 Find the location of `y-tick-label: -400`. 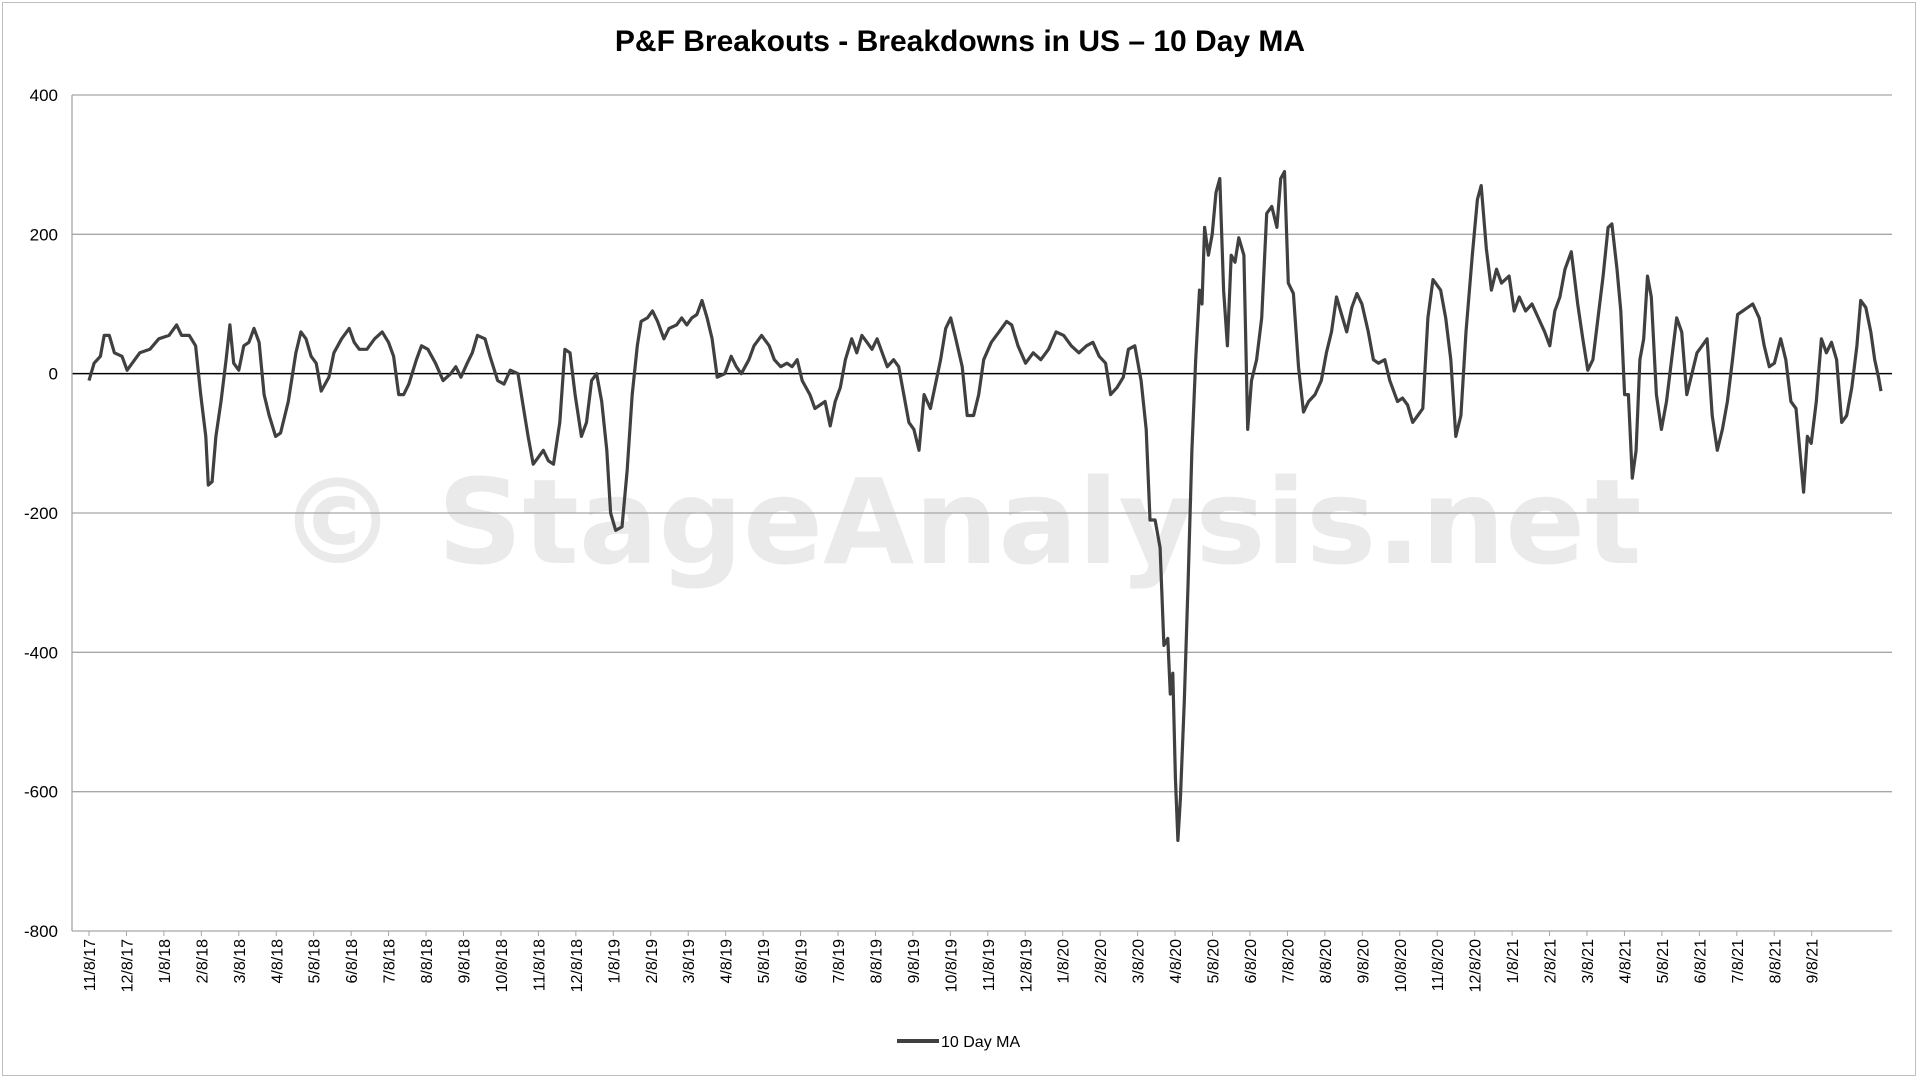

y-tick-label: -400 is located at coordinates (41, 652).